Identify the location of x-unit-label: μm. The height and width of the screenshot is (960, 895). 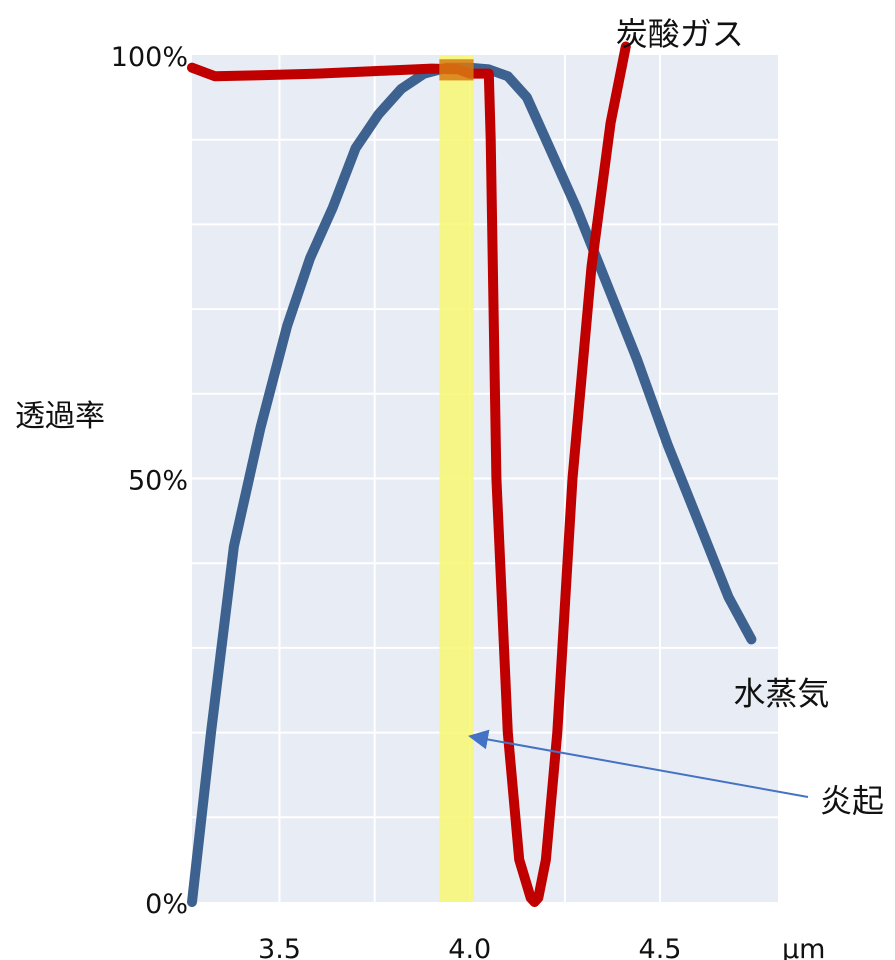
(803, 947).